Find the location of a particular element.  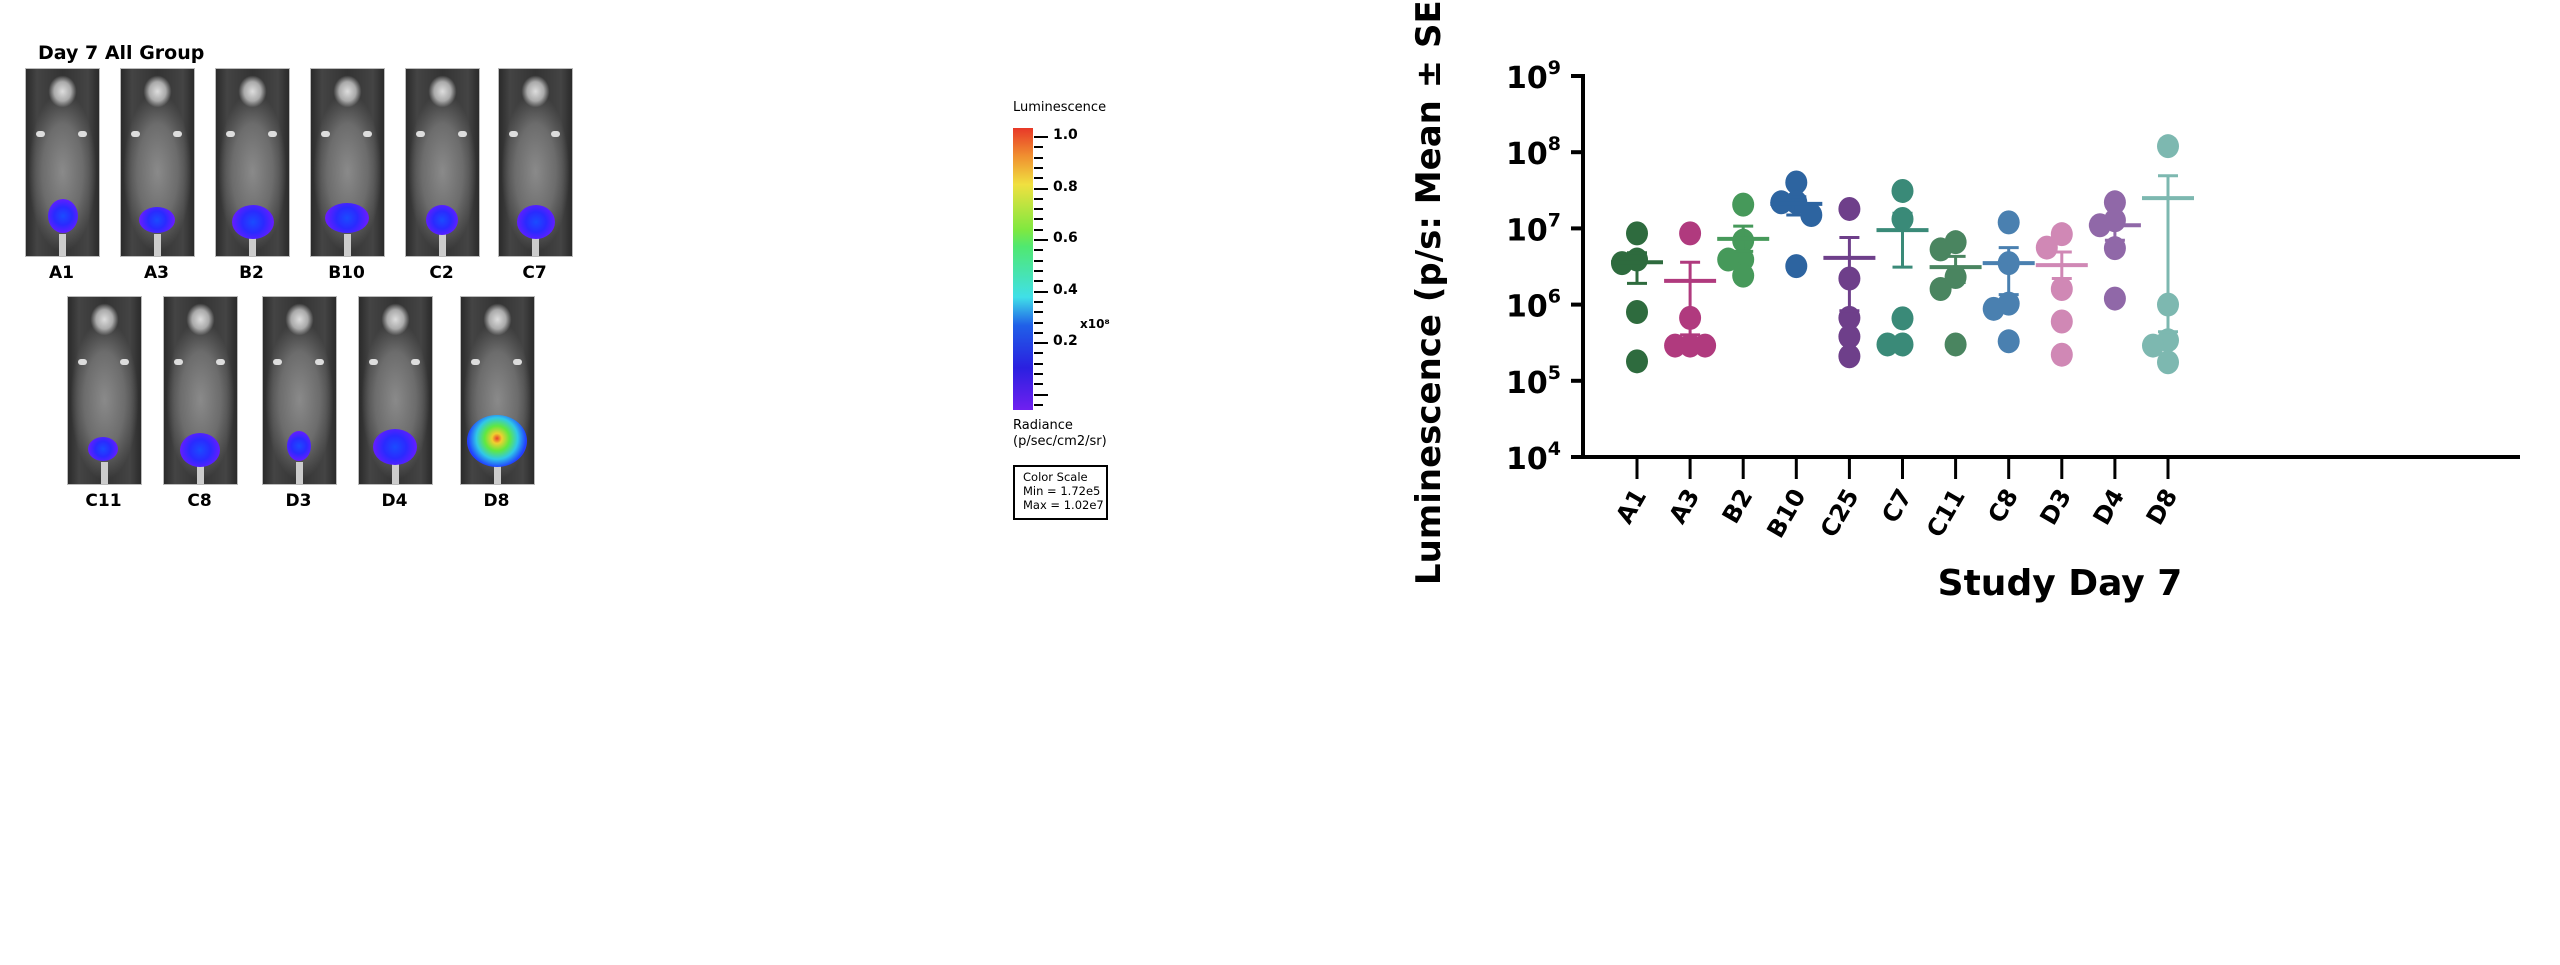

x-tick-label: B2 is located at coordinates (1738, 506).